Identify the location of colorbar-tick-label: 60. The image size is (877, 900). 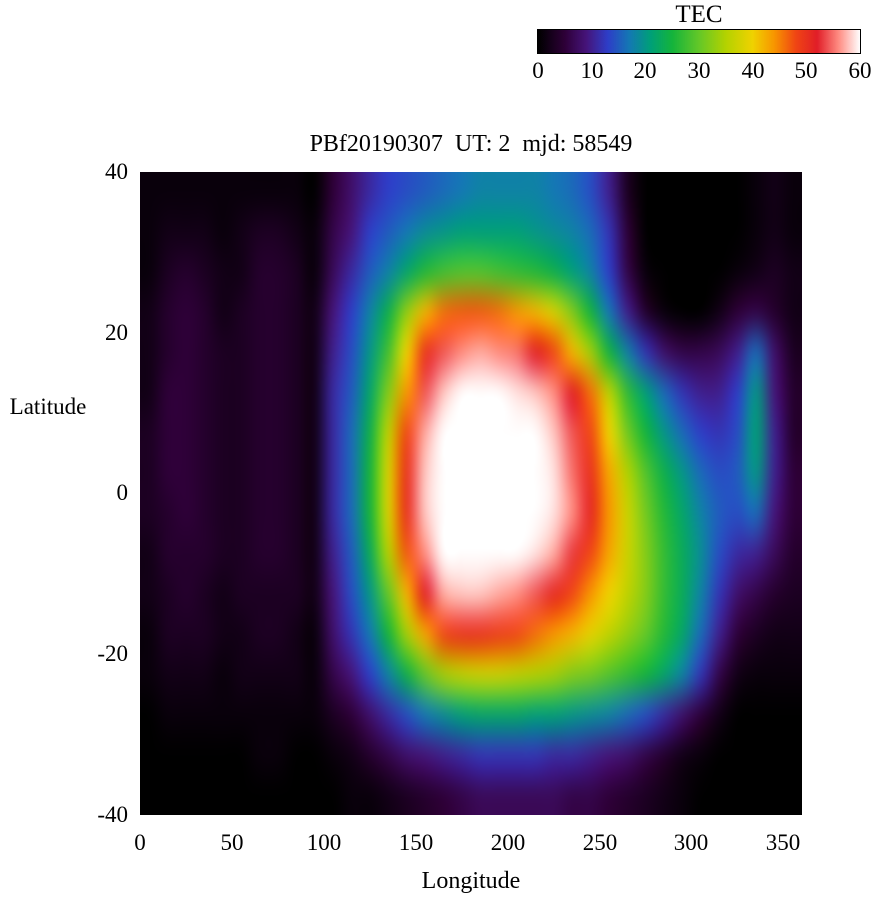
(860, 70).